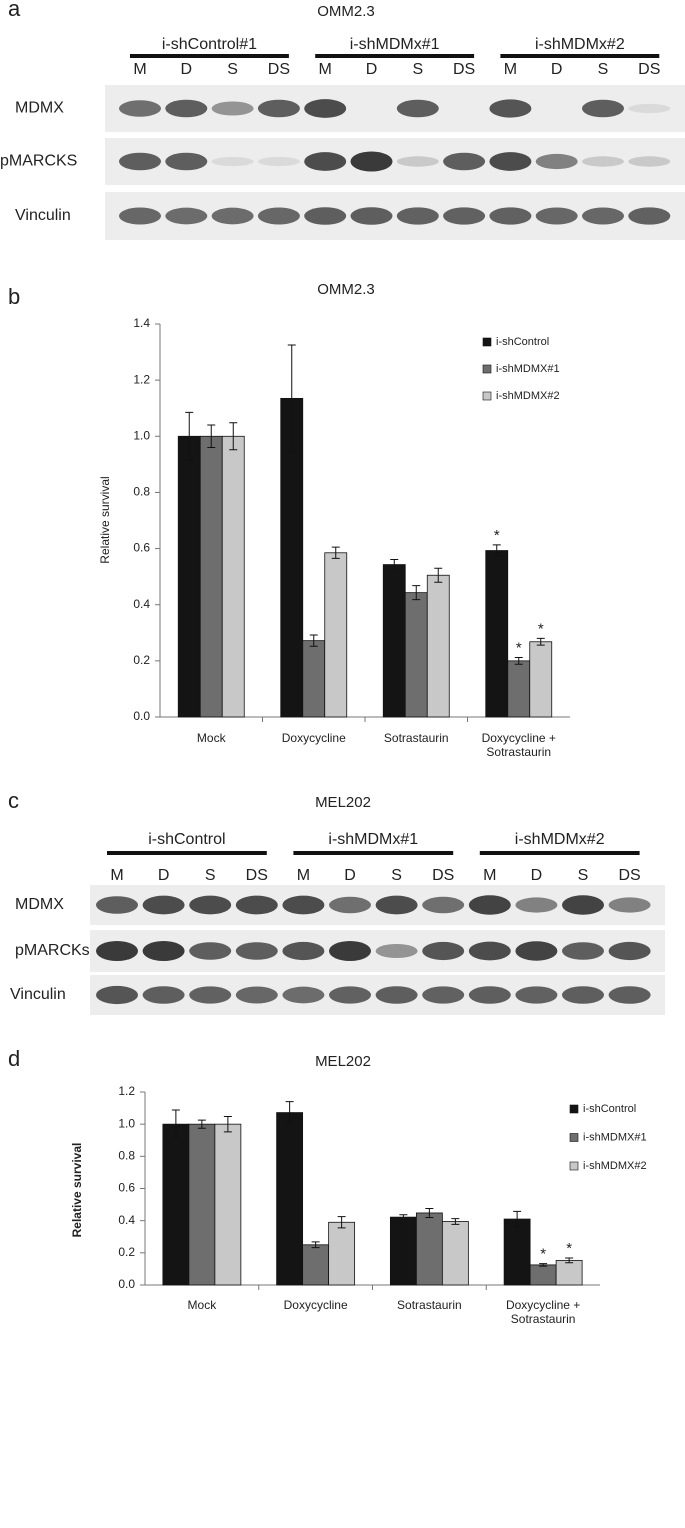 Image resolution: width=685 pixels, height=1528 pixels. Describe the element at coordinates (126, 1284) in the screenshot. I see `y-tick-label: 0.0` at that location.